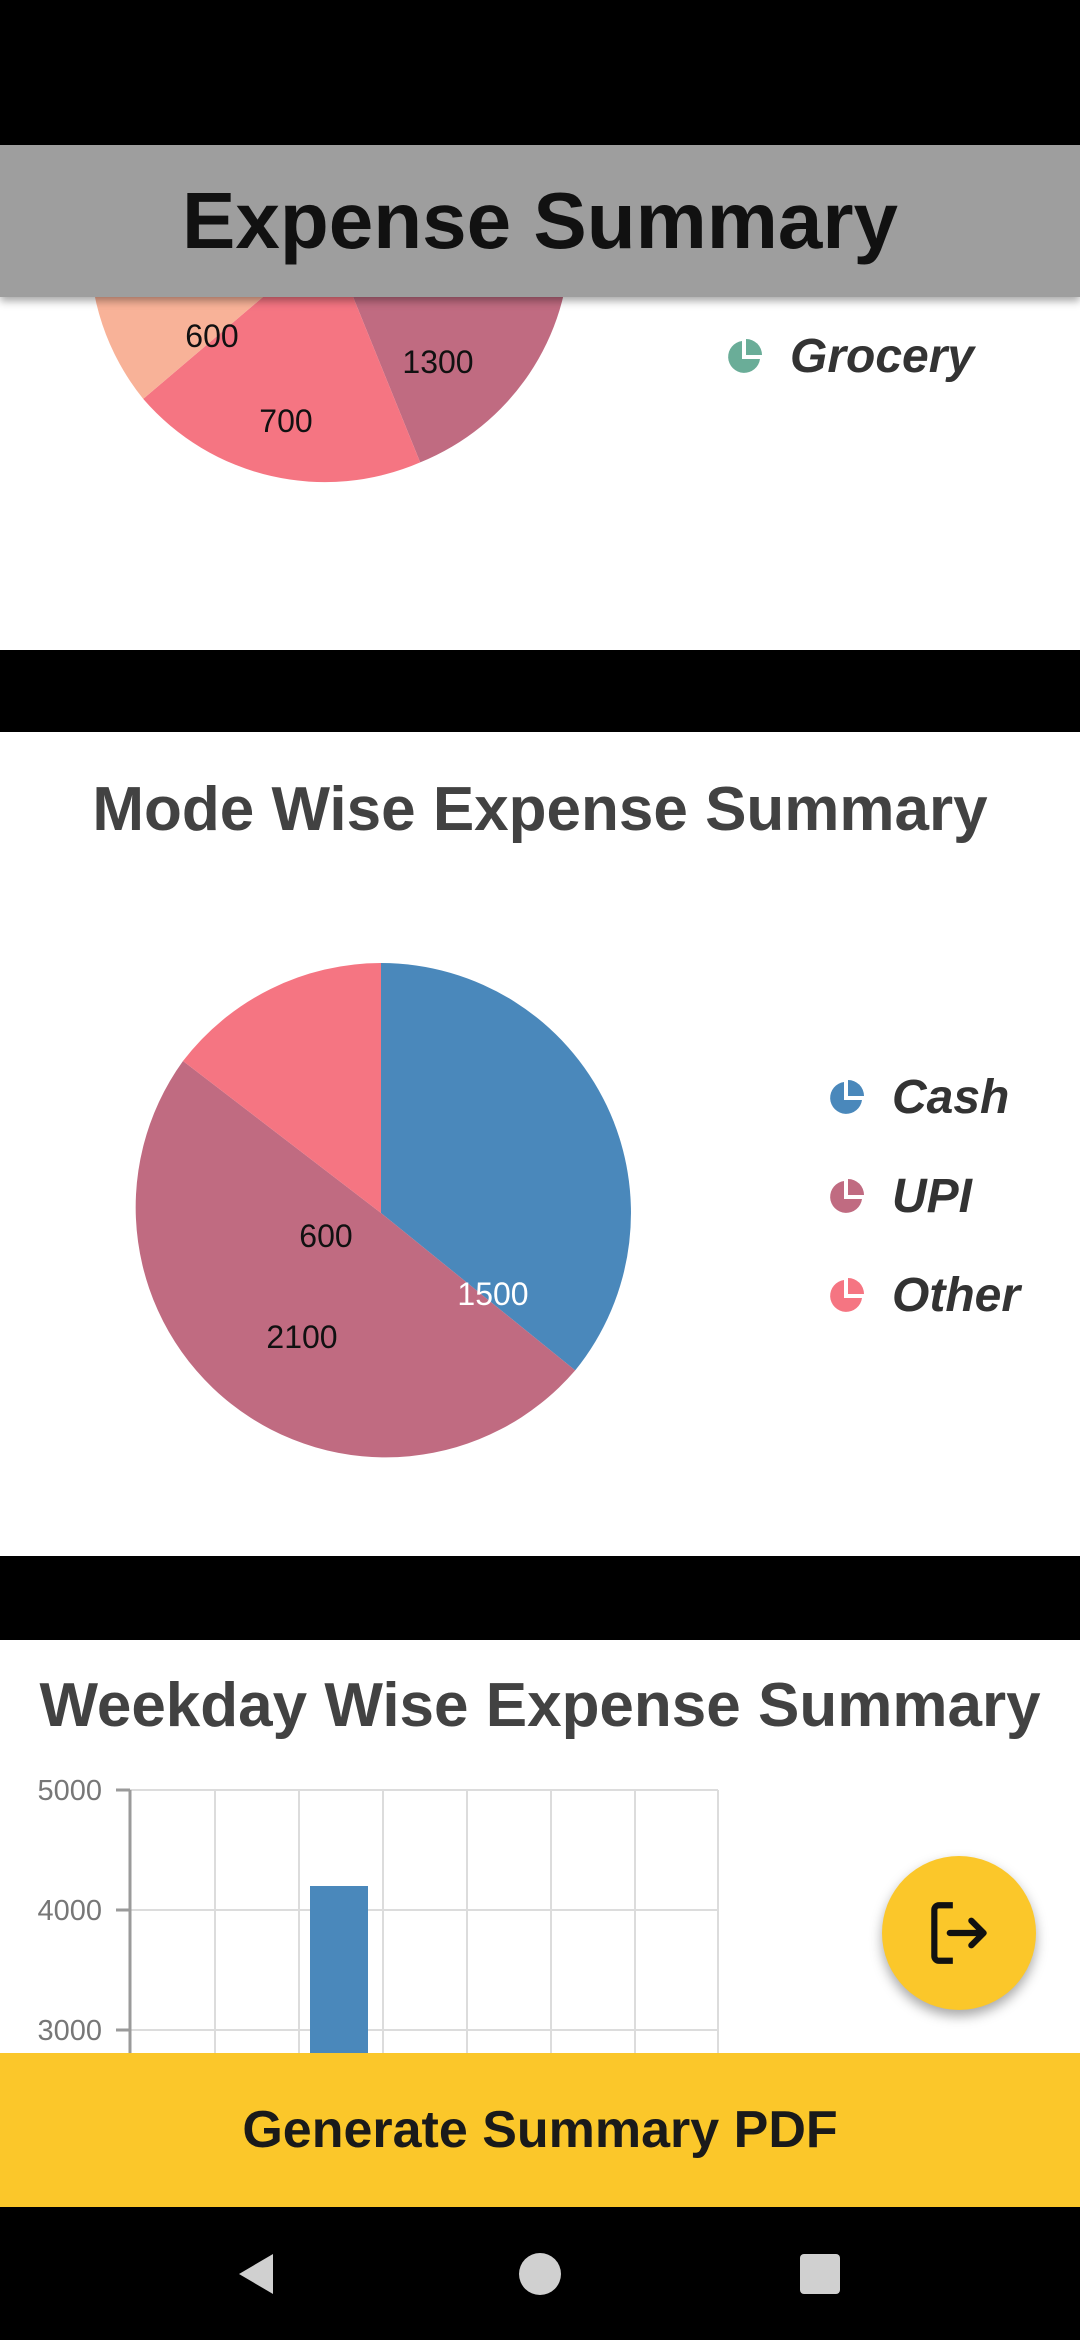  Describe the element at coordinates (355, 1259) in the screenshot. I see `pie-slice-upi` at that location.